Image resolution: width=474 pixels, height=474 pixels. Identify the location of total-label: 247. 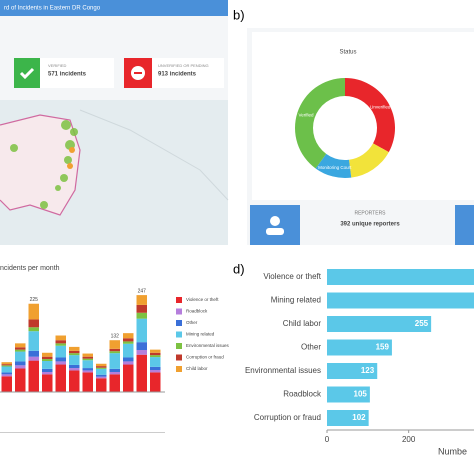
(142, 291).